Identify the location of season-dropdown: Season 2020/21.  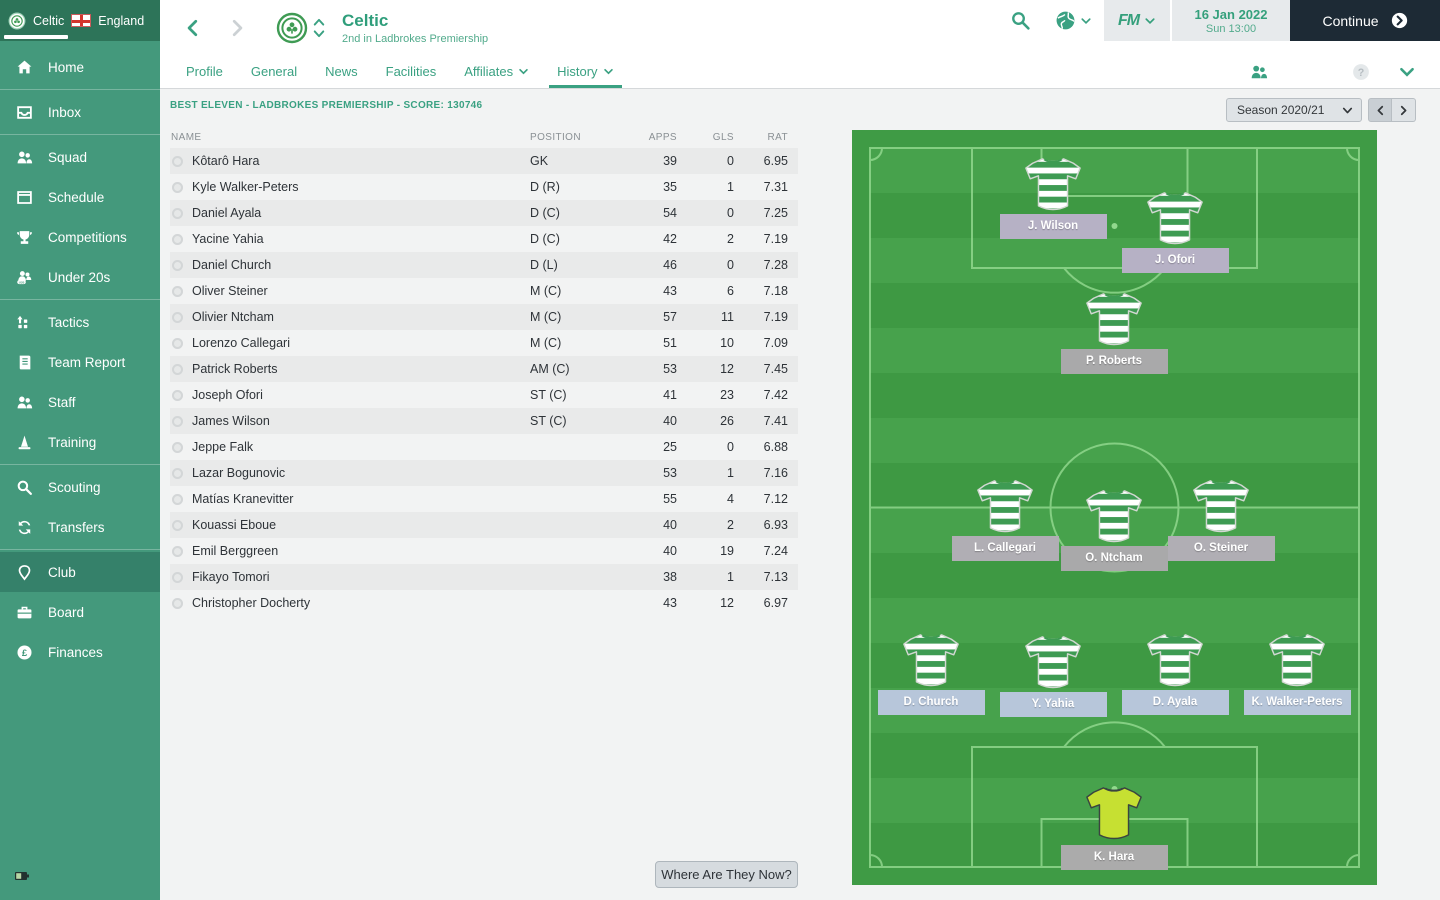
(1294, 110).